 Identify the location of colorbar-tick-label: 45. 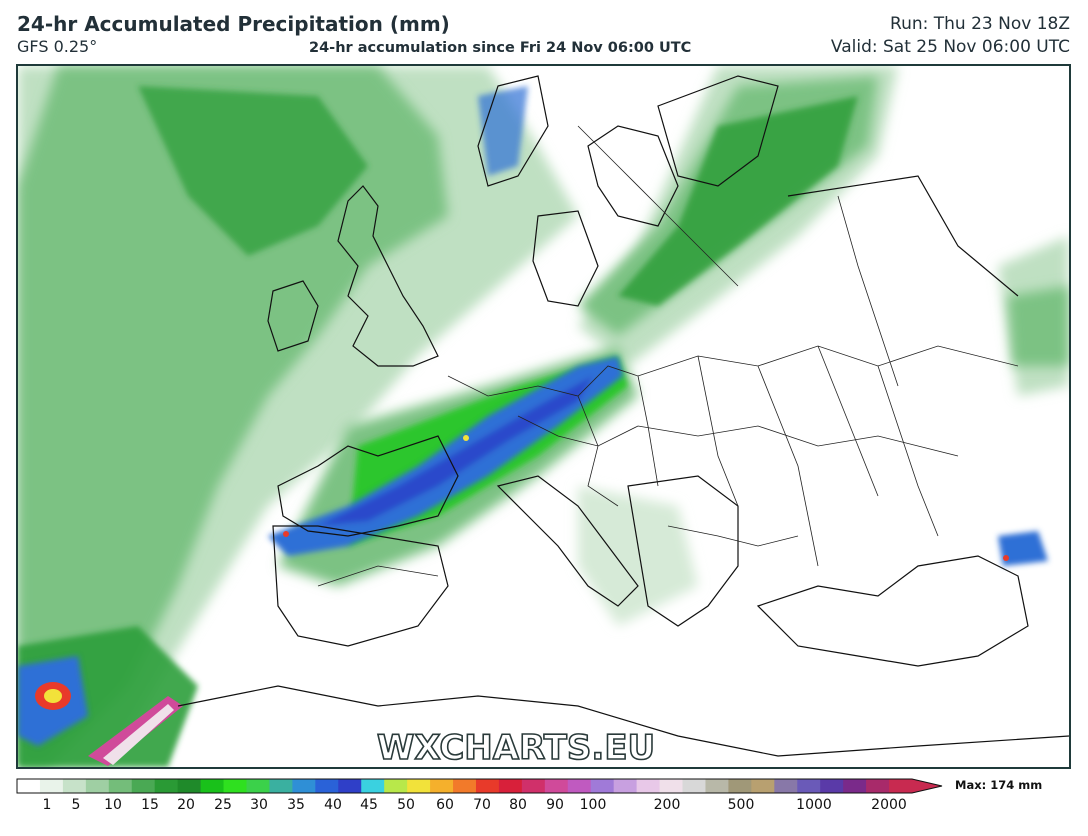
(369, 805).